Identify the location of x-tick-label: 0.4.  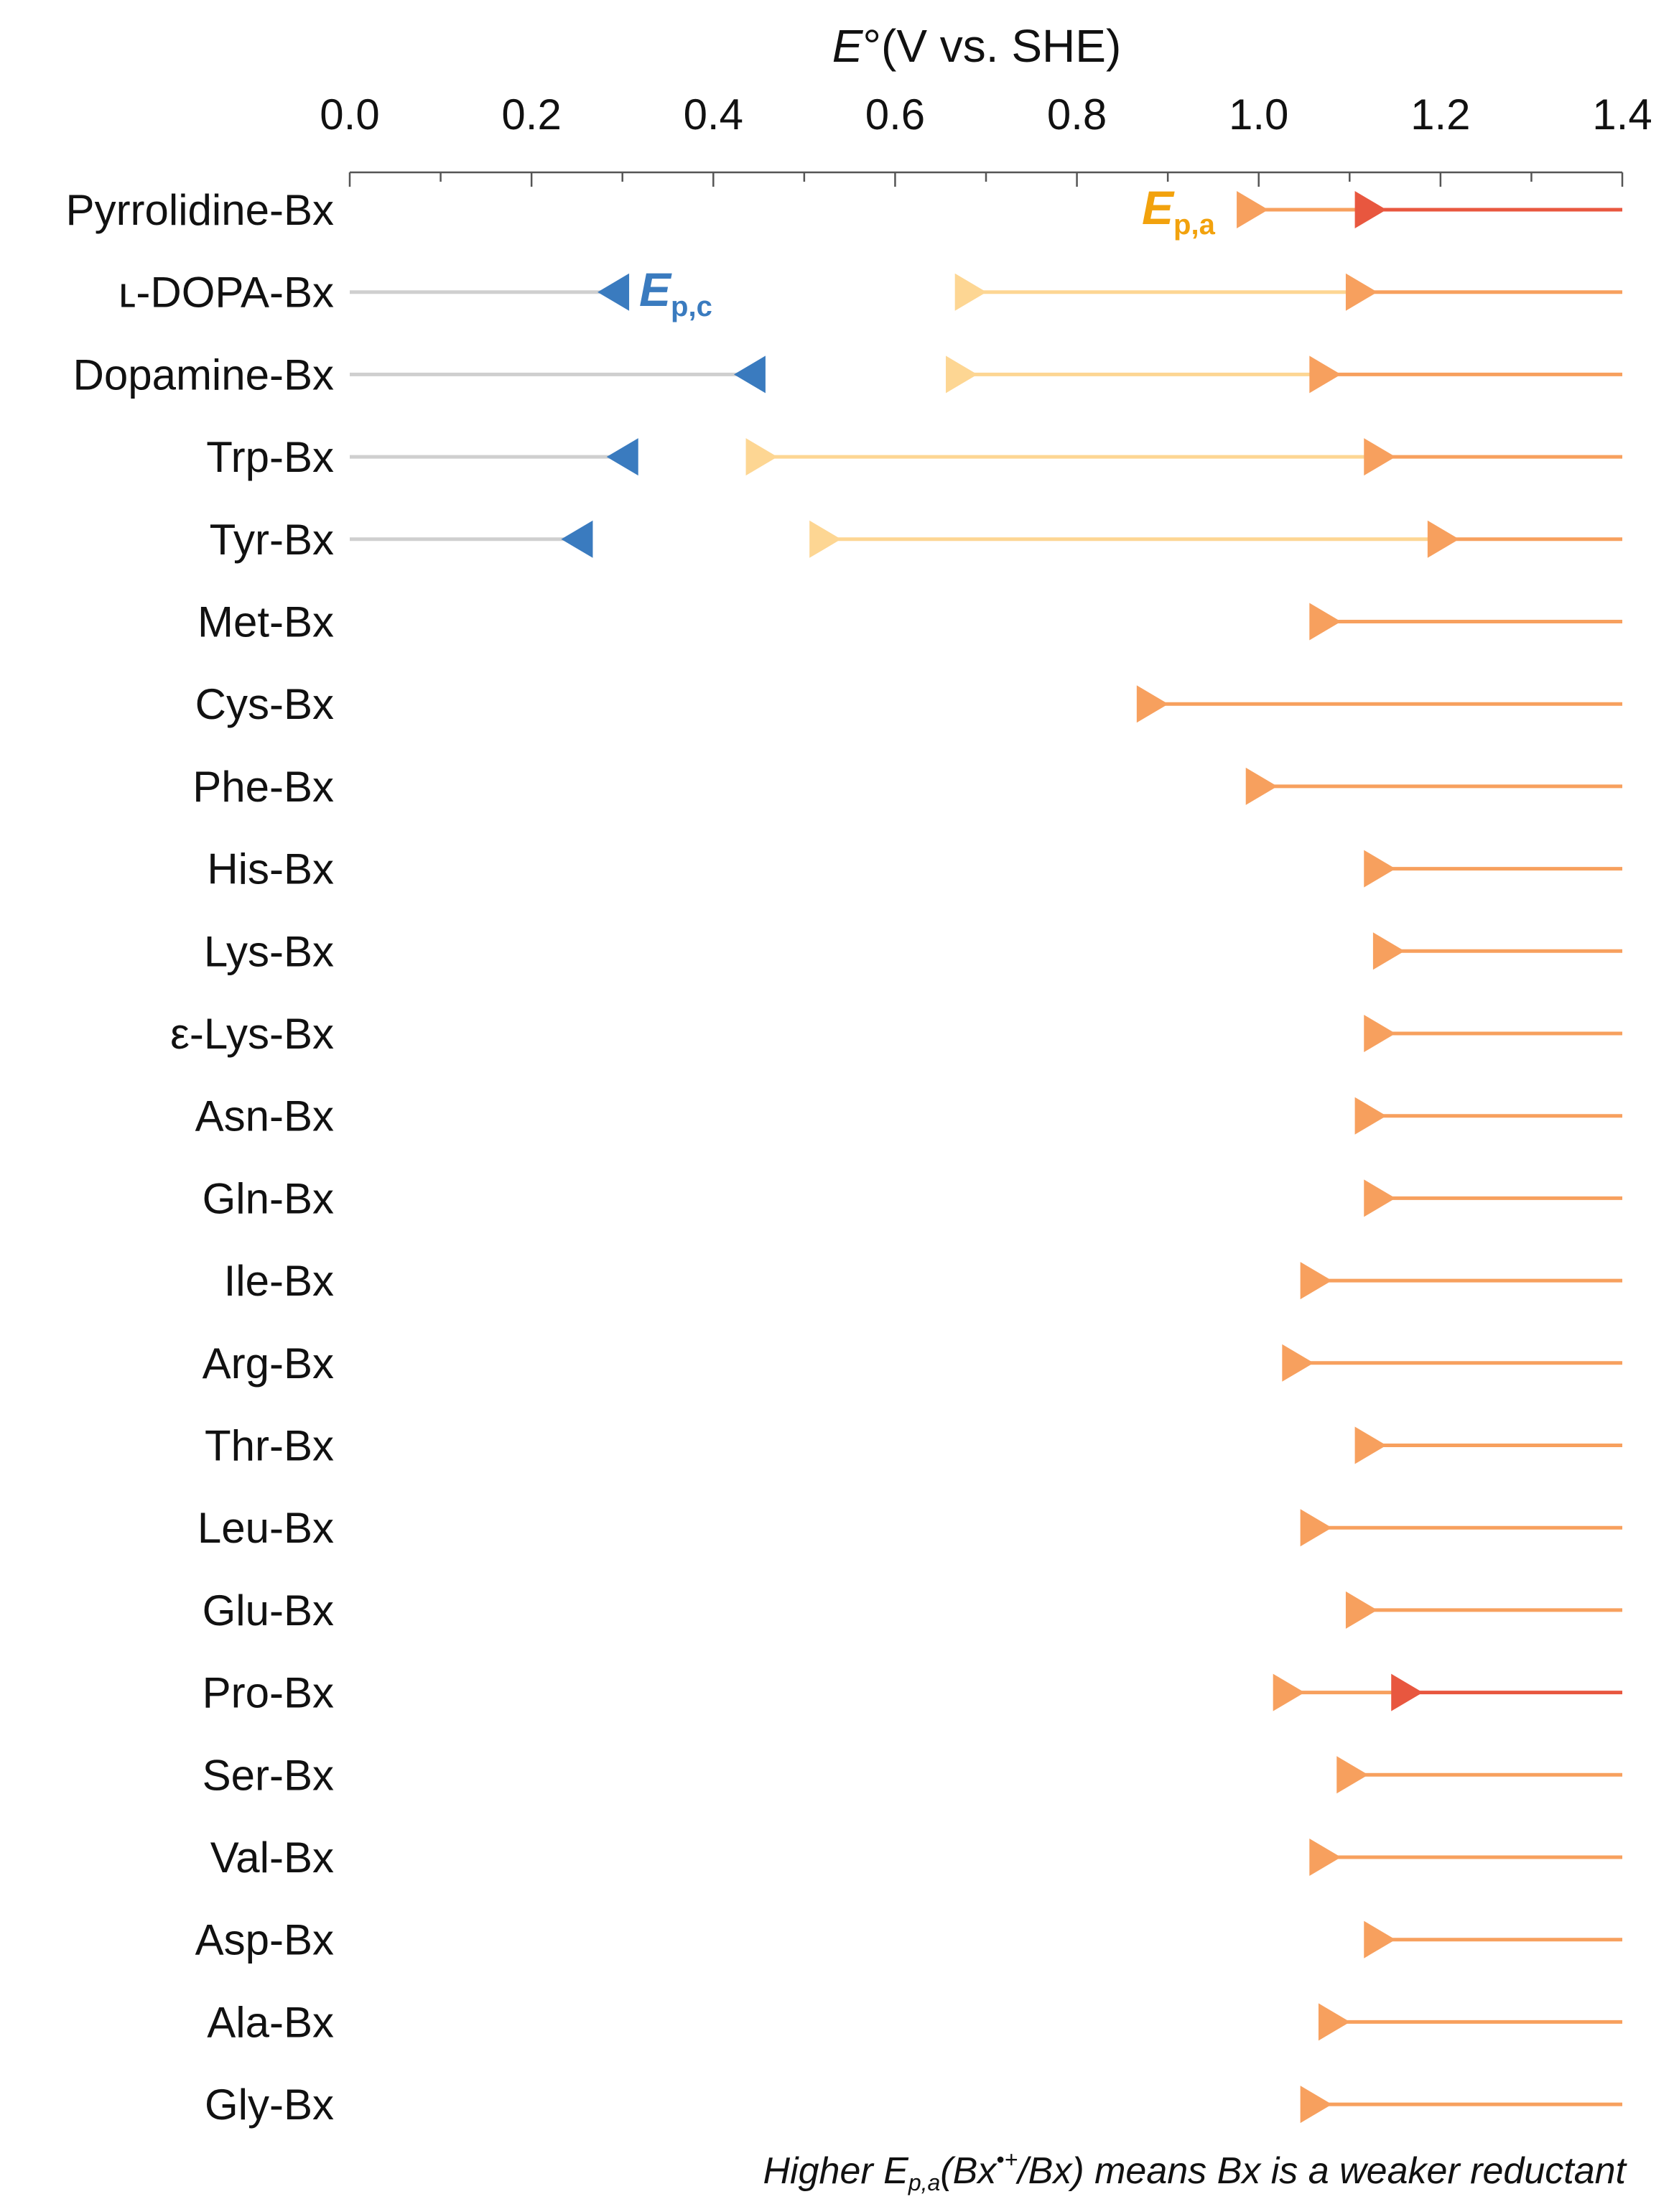
(714, 114).